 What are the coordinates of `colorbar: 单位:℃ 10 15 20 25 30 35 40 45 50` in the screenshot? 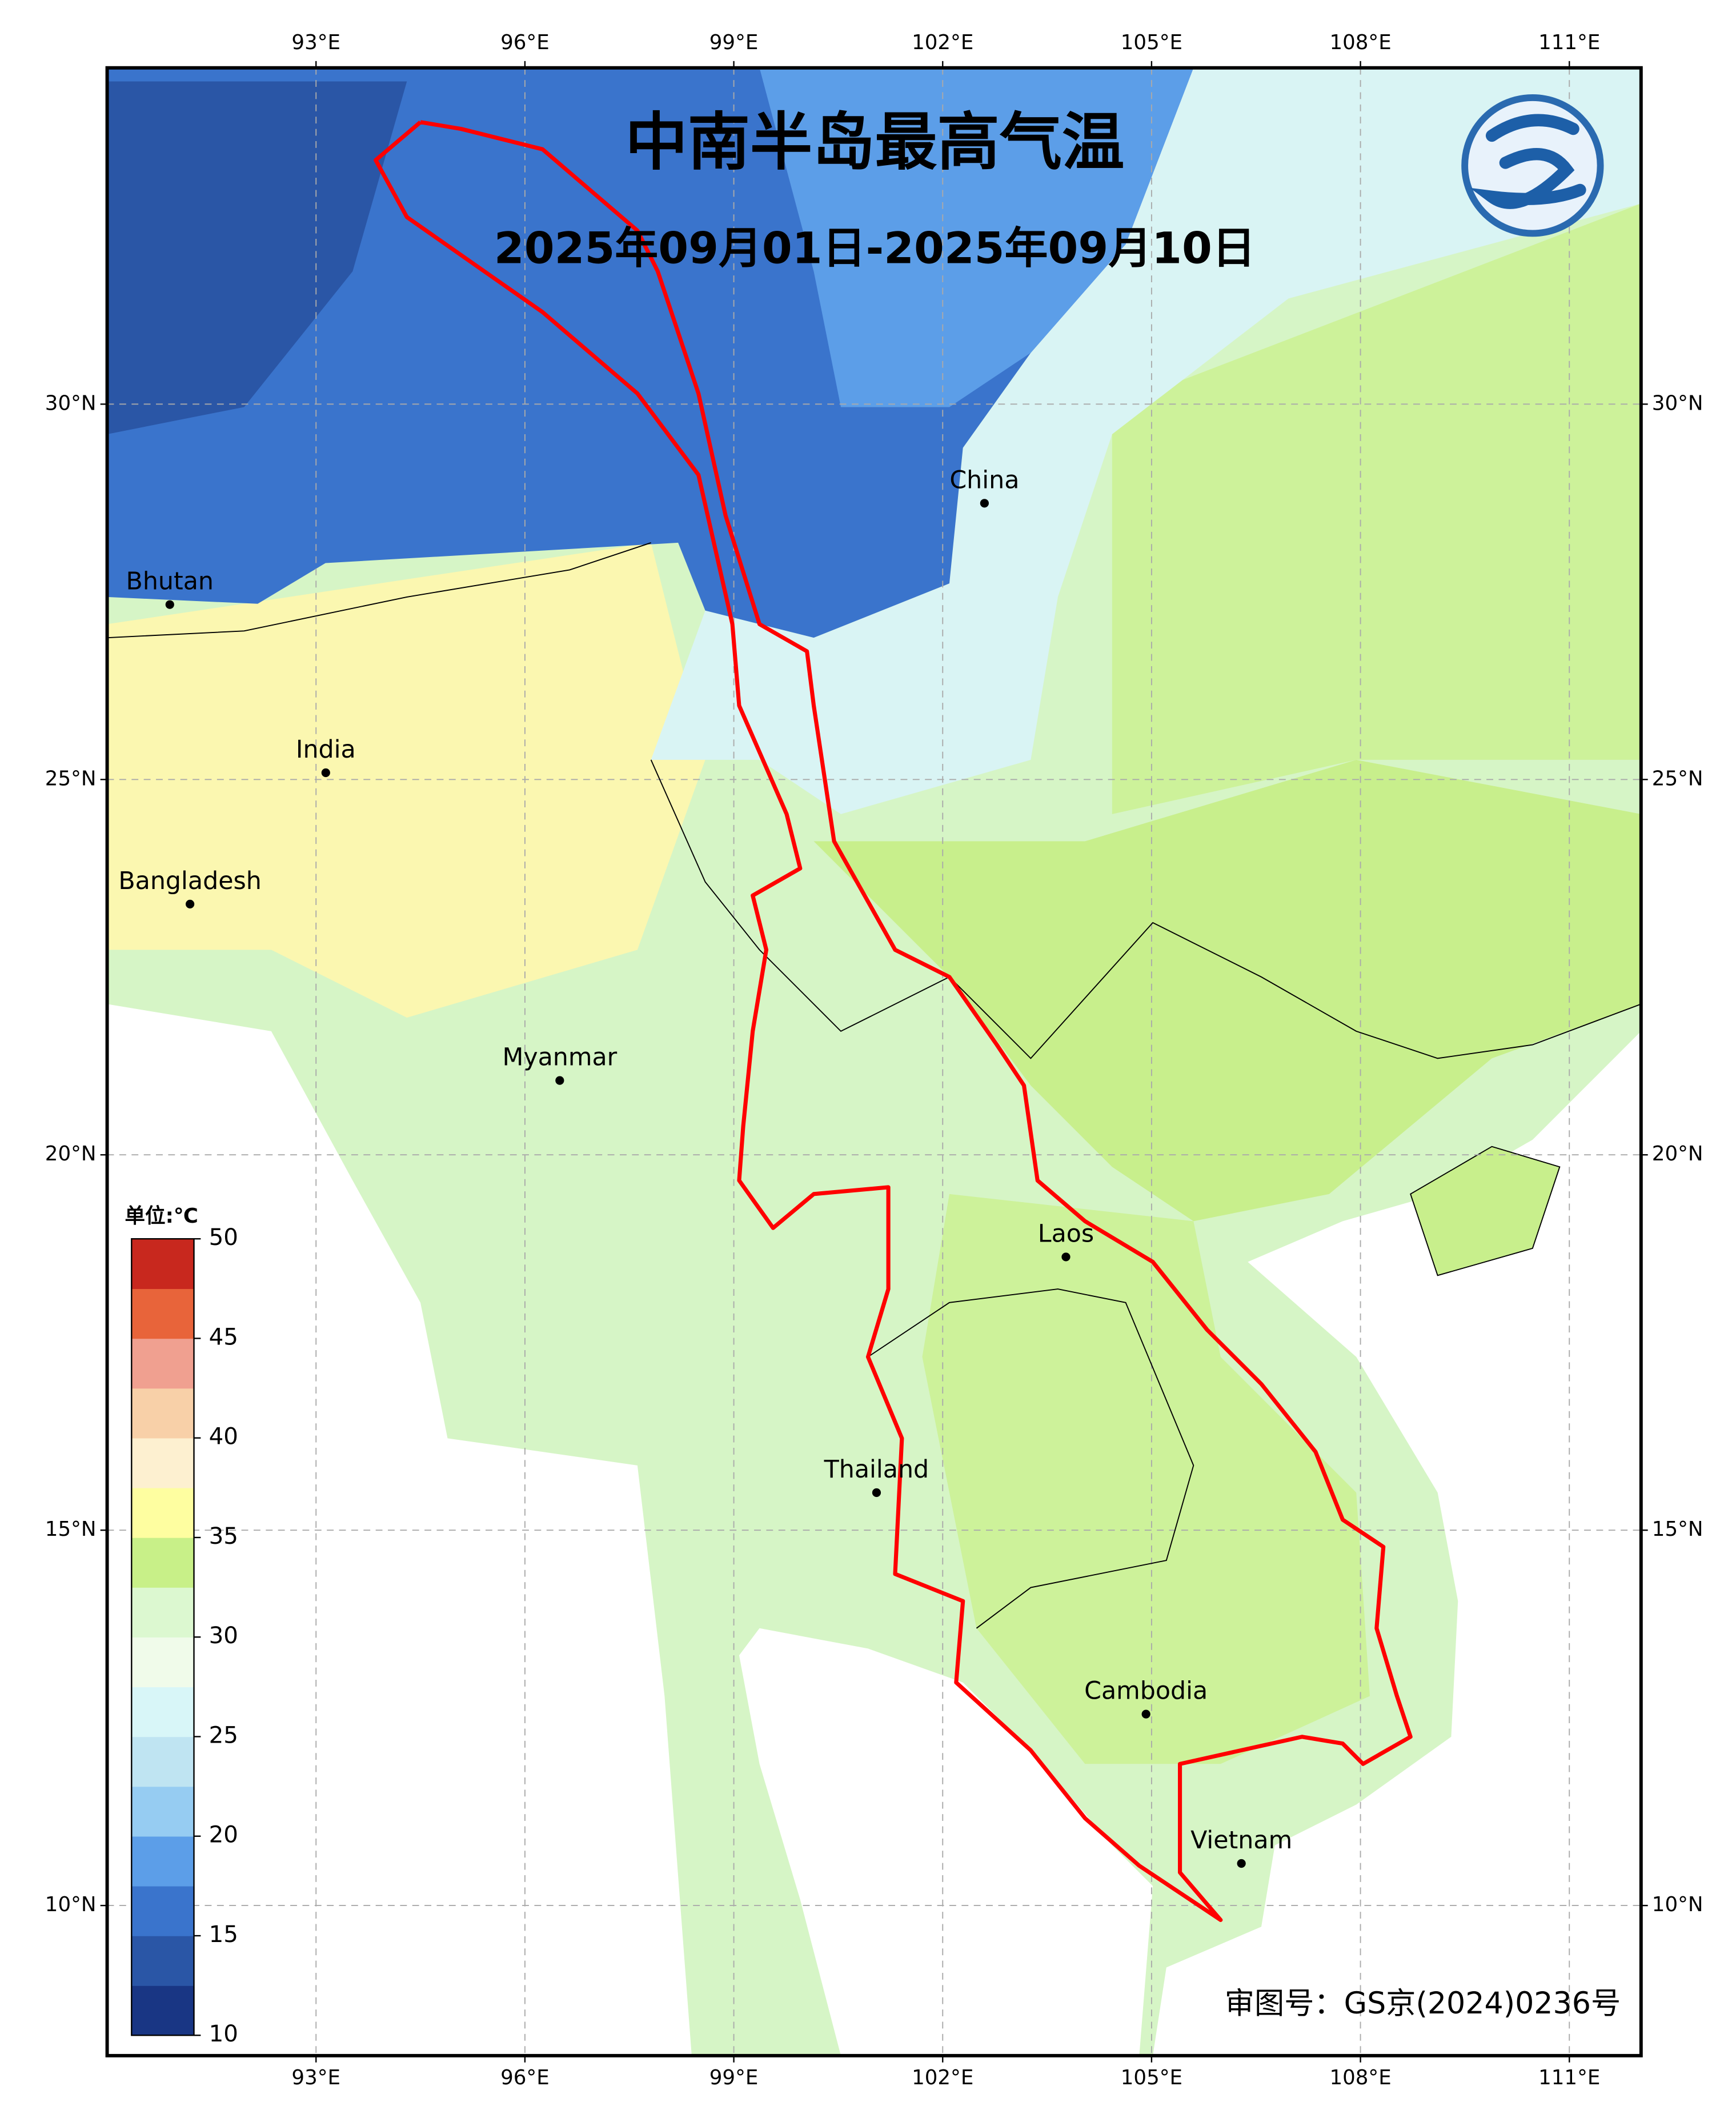 It's located at (181, 1625).